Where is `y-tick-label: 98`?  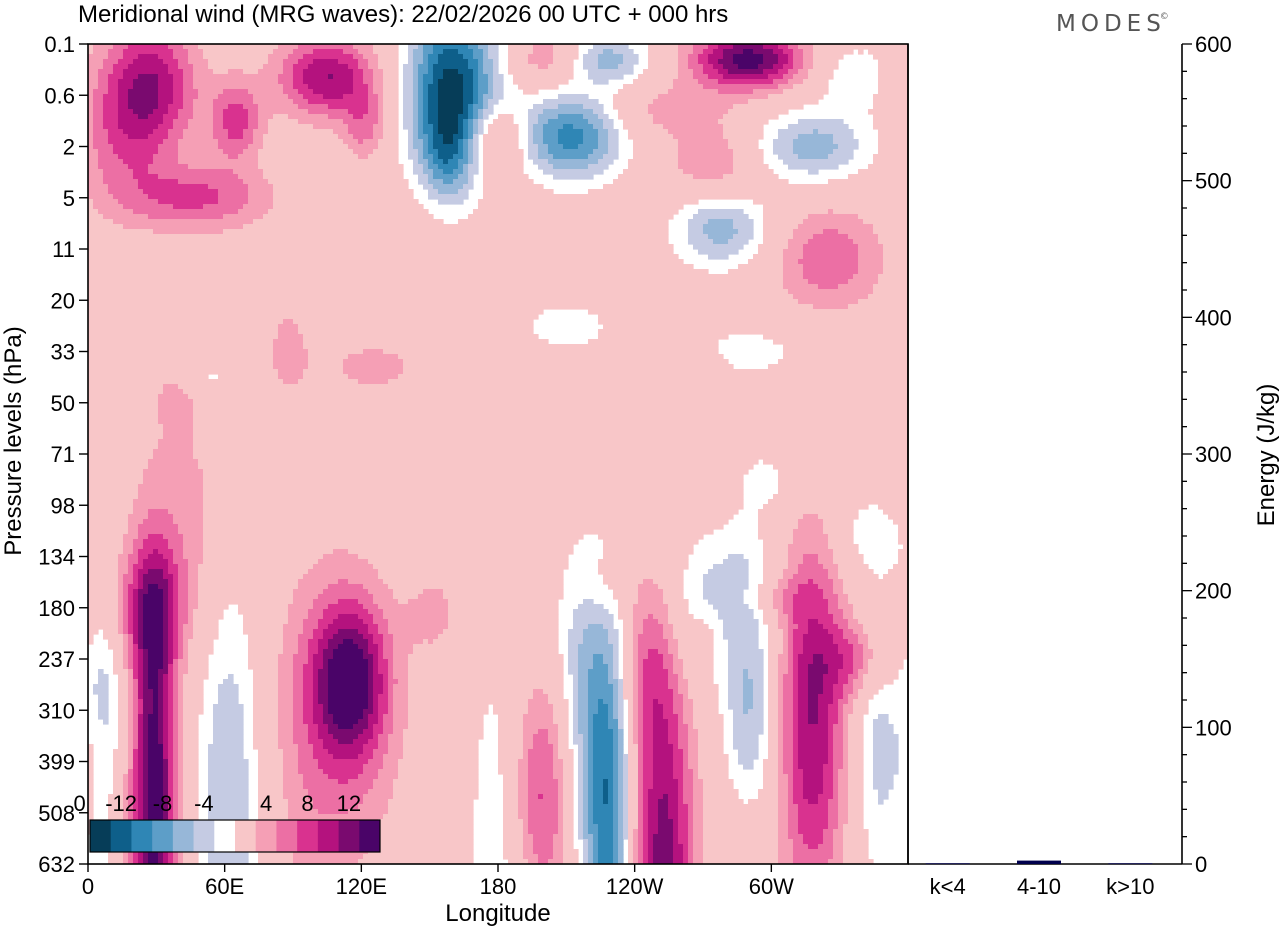 y-tick-label: 98 is located at coordinates (63, 505).